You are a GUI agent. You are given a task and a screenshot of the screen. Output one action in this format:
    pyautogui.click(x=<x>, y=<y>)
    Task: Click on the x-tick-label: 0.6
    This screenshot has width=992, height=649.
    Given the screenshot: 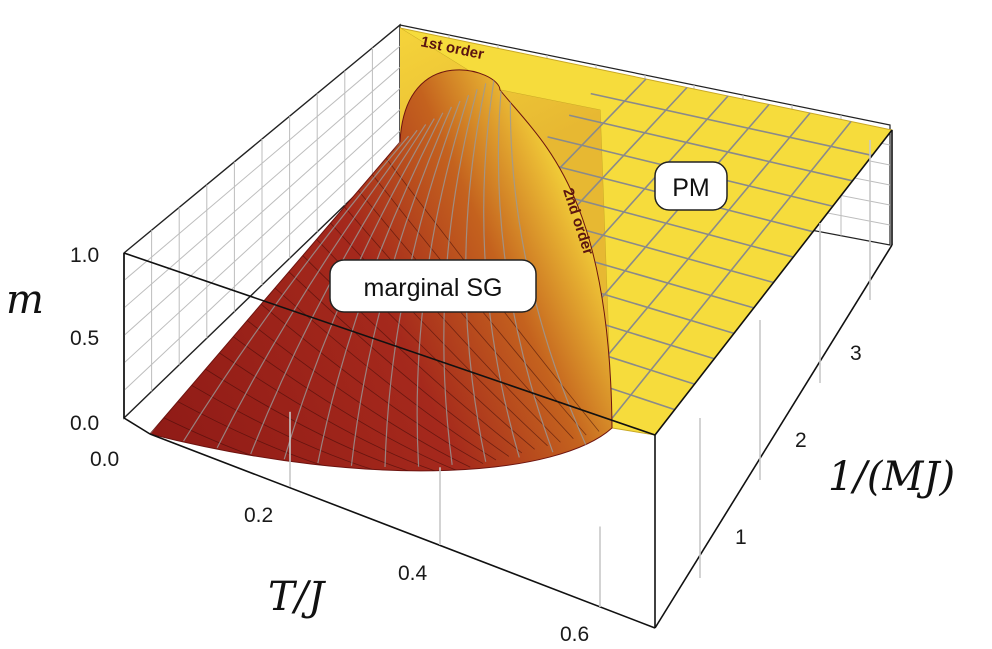 What is the action you would take?
    pyautogui.click(x=574, y=634)
    